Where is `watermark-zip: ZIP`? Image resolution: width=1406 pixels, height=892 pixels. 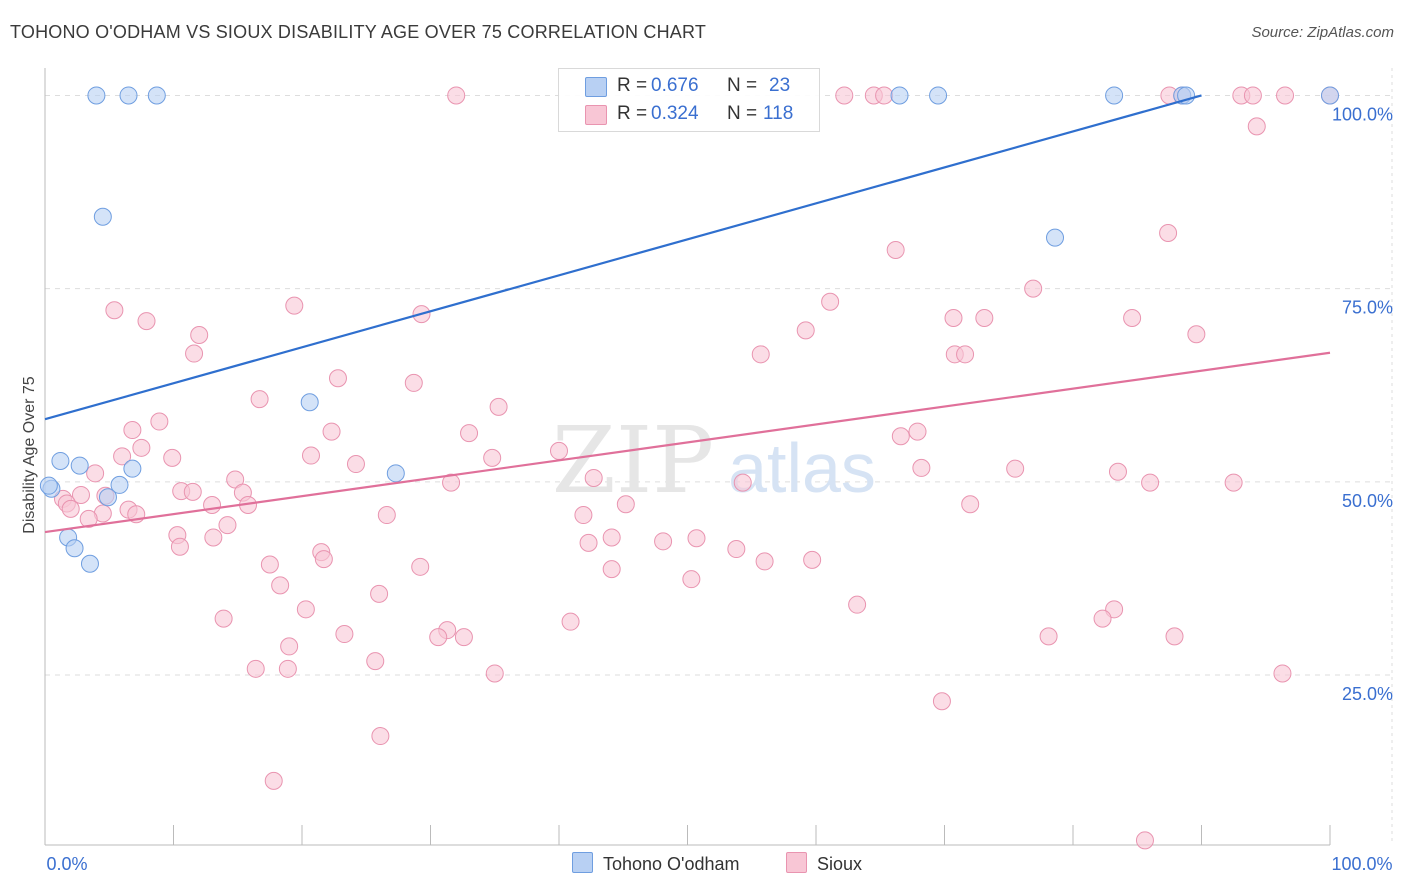
watermark-zip: ZIP is located at coordinates (633, 460).